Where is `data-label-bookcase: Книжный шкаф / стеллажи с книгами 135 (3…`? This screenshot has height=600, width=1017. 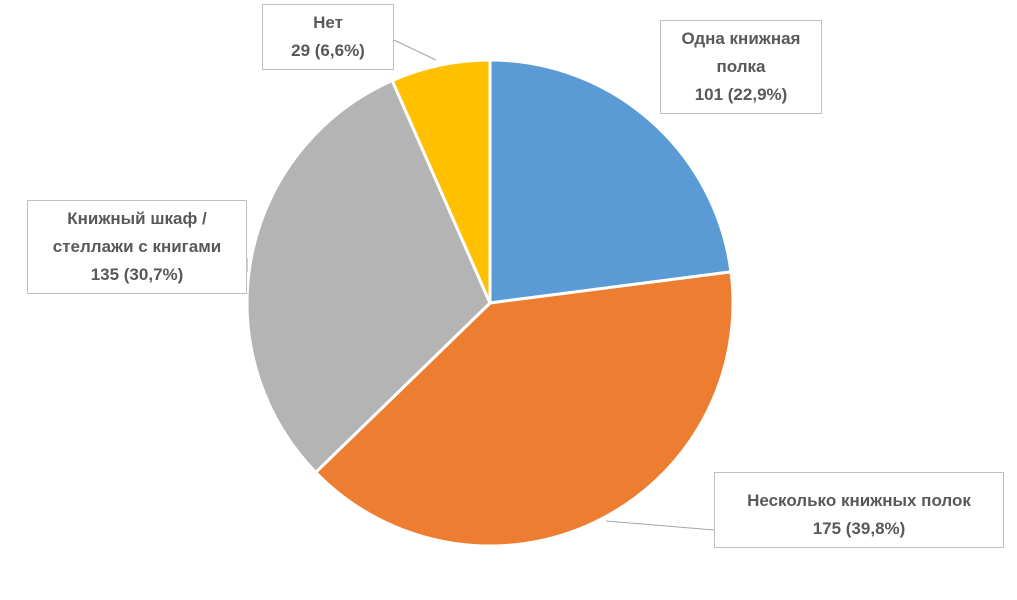 data-label-bookcase: Книжный шкаф / стеллажи с книгами 135 (3… is located at coordinates (137, 247).